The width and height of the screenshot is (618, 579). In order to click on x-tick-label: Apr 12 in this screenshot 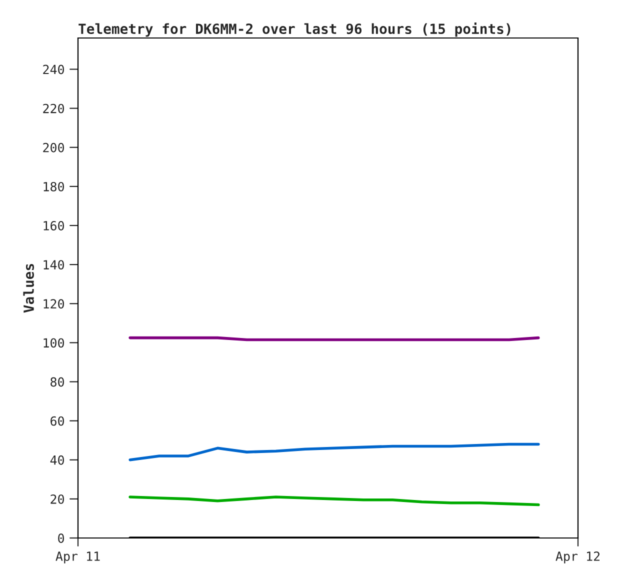, I will do `click(578, 557)`.